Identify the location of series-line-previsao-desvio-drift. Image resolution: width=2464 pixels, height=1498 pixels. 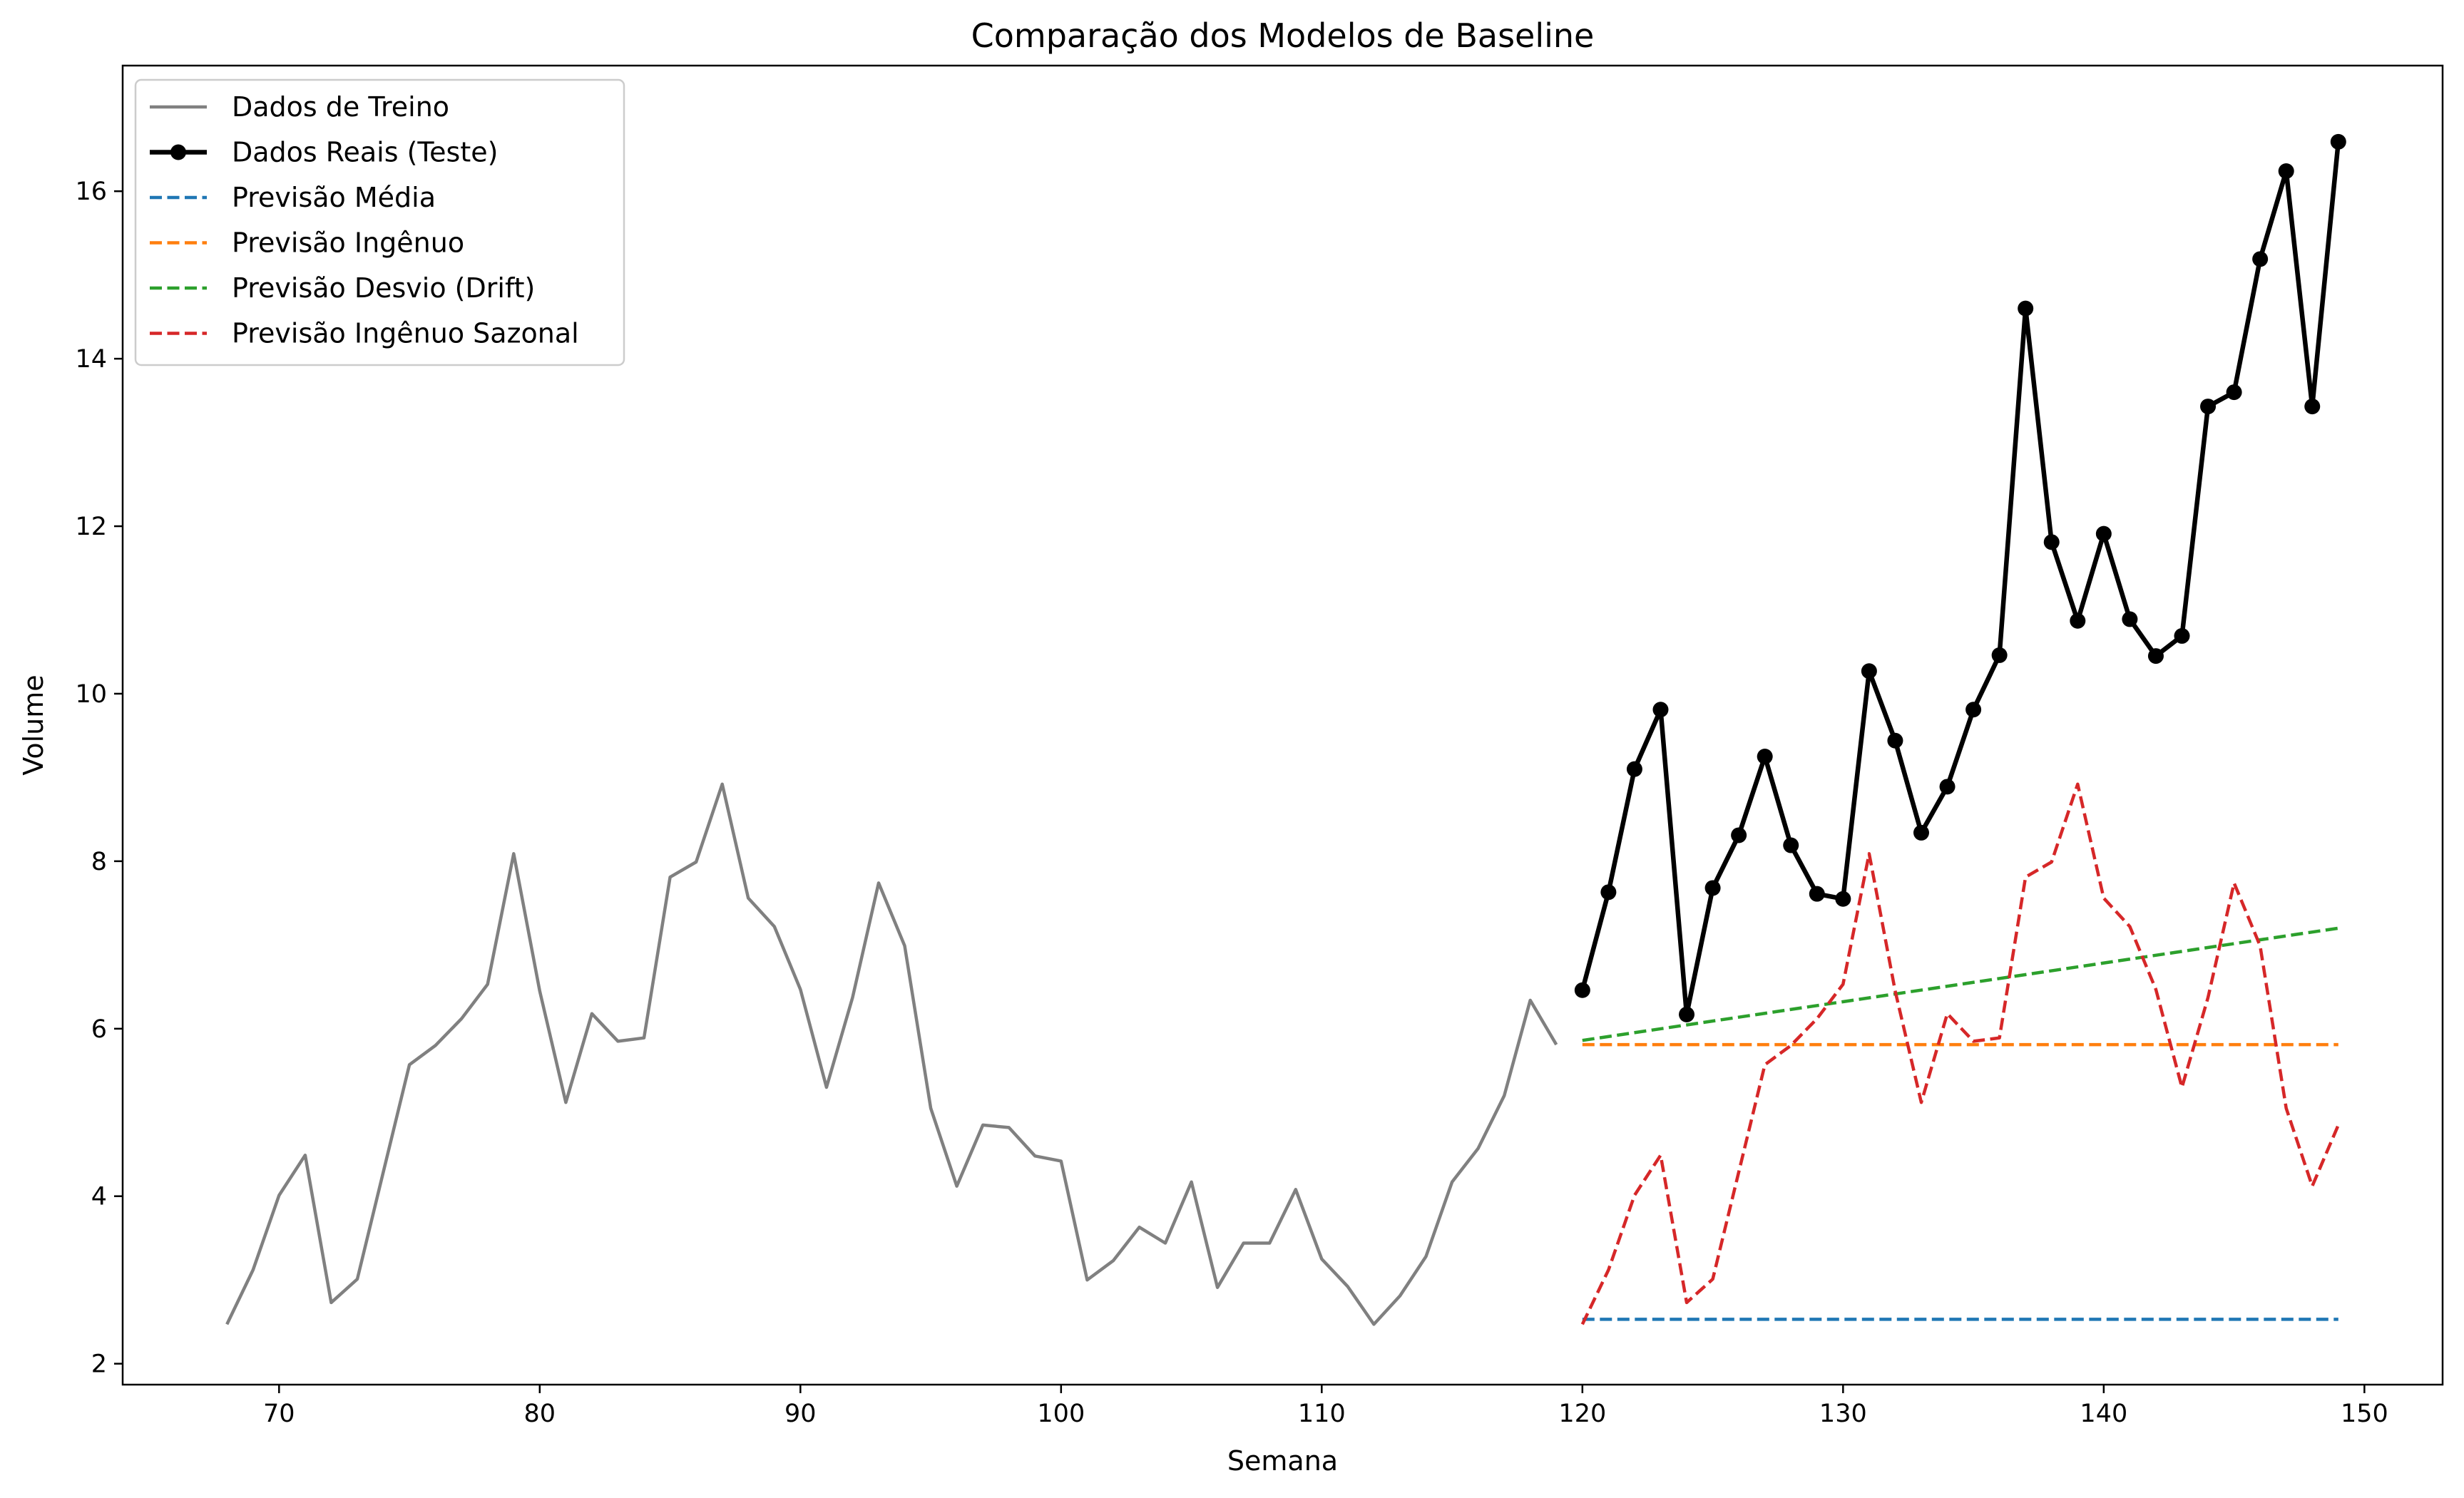
(1961, 984).